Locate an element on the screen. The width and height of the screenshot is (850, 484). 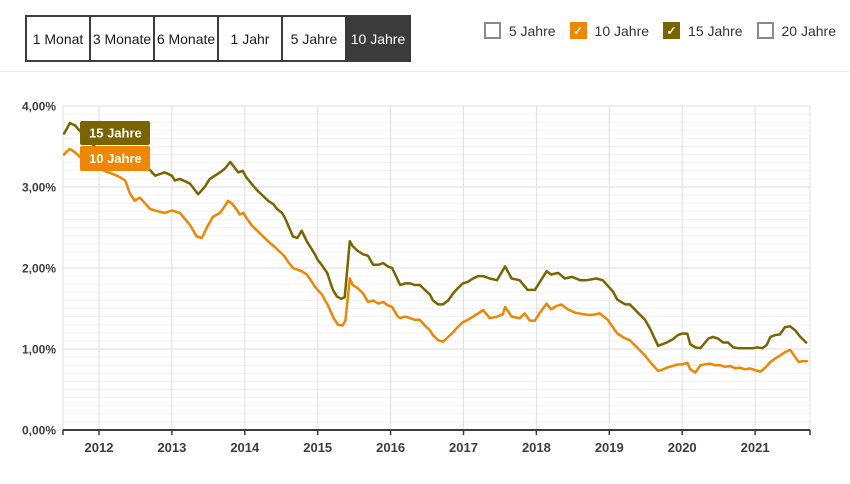
x-axis-label-2018: 2018 is located at coordinates (536, 447).